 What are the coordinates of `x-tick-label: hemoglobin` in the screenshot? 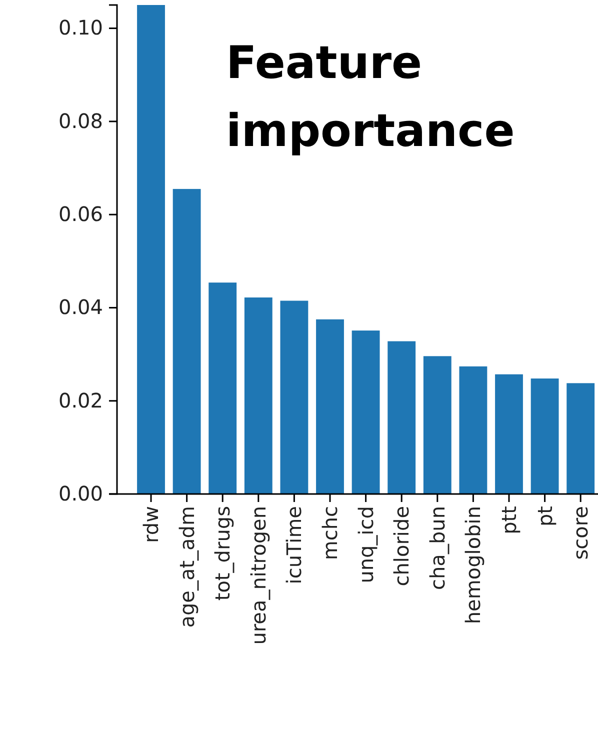 It's located at (473, 565).